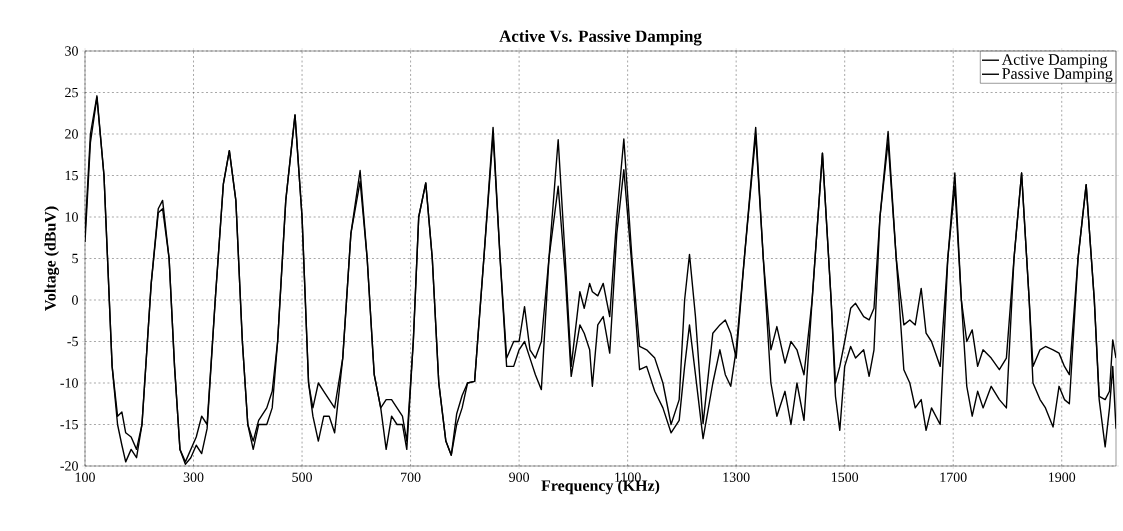 This screenshot has height=531, width=1123. I want to click on x-tick-label: 300, so click(193, 477).